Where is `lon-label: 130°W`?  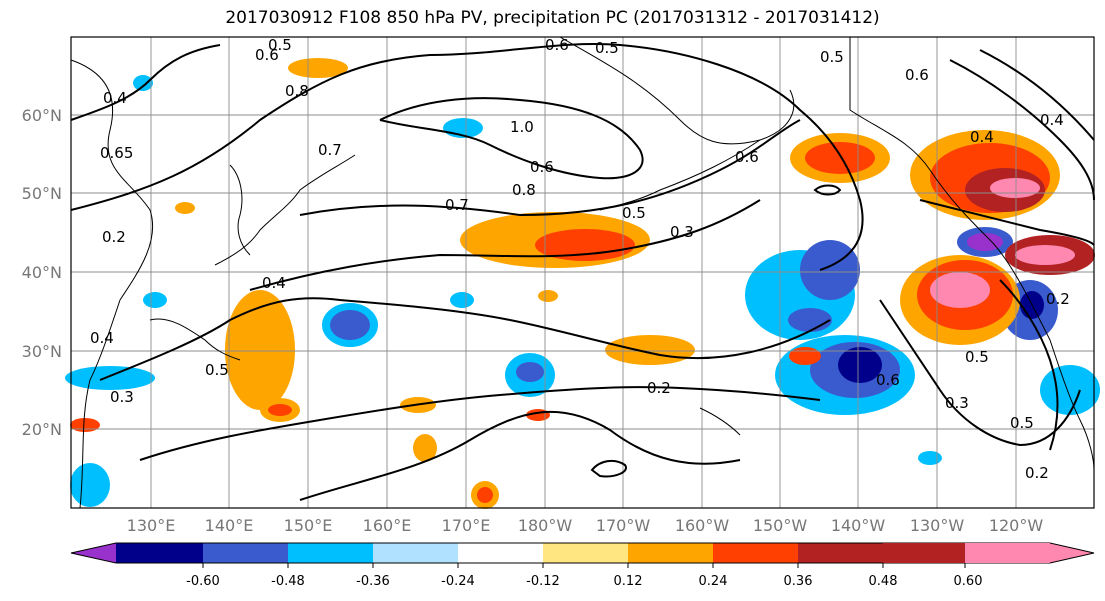
lon-label: 130°W is located at coordinates (937, 525).